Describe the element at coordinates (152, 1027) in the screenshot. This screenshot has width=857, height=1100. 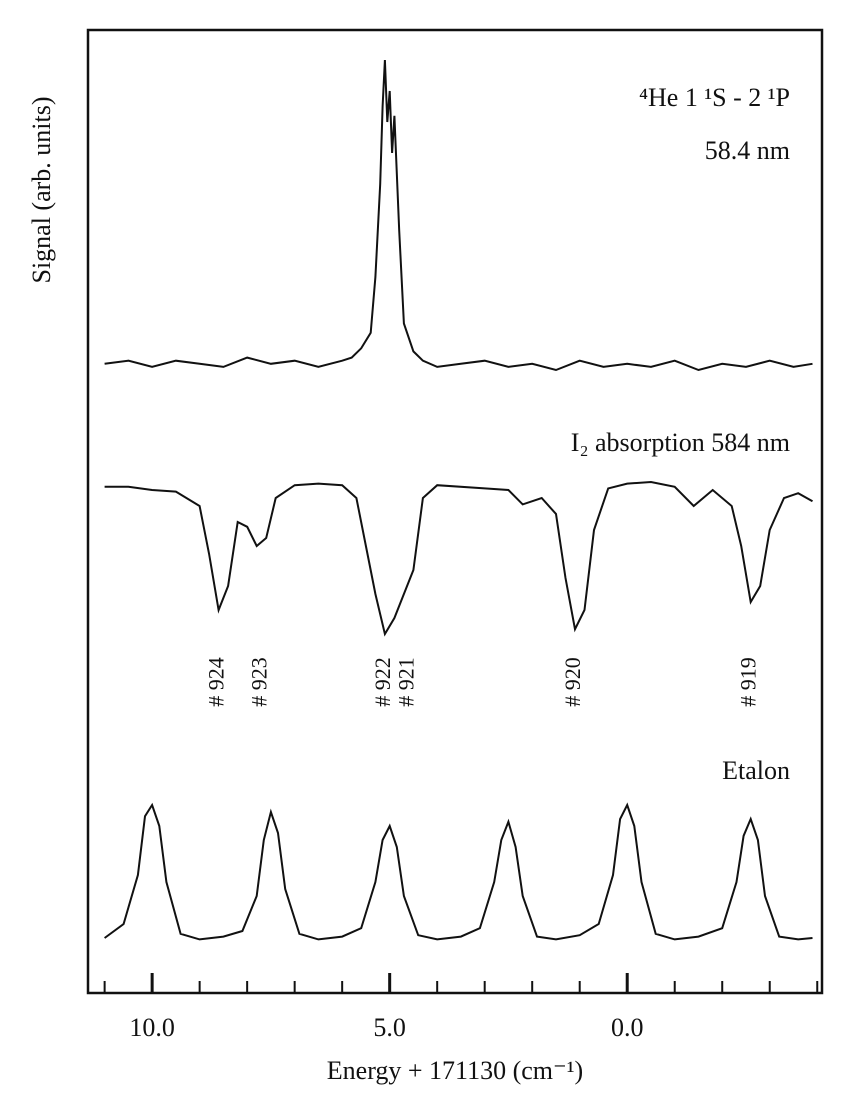
I see `x-tick-label: 10.0` at that location.